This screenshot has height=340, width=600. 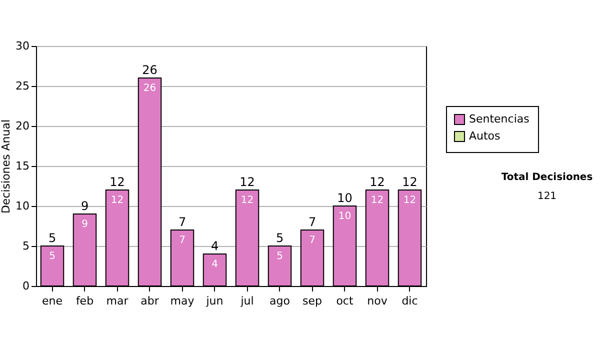 I want to click on text: Total Decisiones, so click(x=547, y=177).